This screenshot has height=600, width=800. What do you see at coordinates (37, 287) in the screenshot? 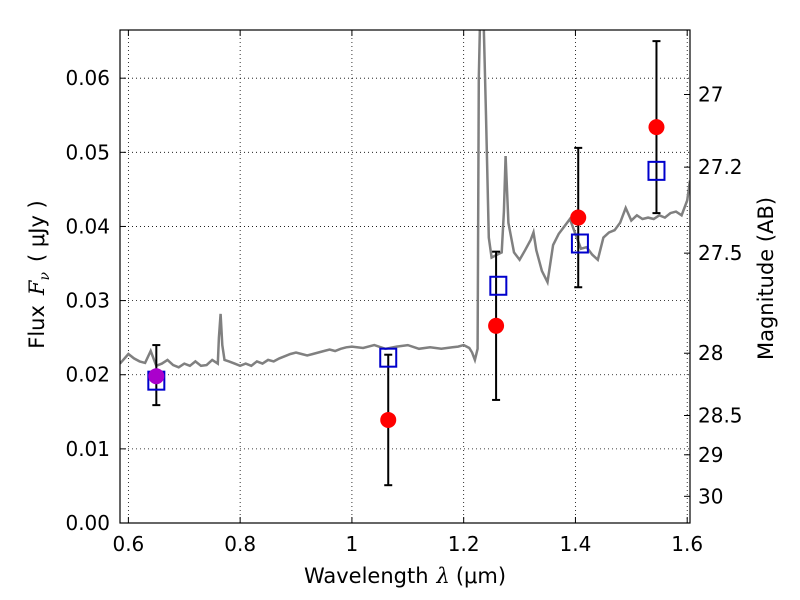
I see `y-axis-label-symbol: F` at bounding box center [37, 287].